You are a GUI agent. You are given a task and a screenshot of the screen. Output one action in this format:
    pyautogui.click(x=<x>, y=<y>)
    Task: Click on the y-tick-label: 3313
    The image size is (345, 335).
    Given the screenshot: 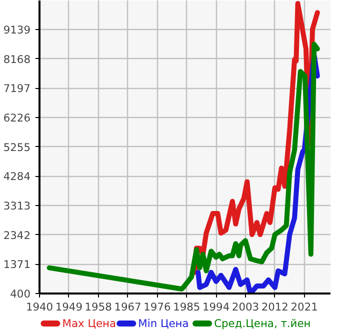 What is the action you would take?
    pyautogui.click(x=17, y=206)
    